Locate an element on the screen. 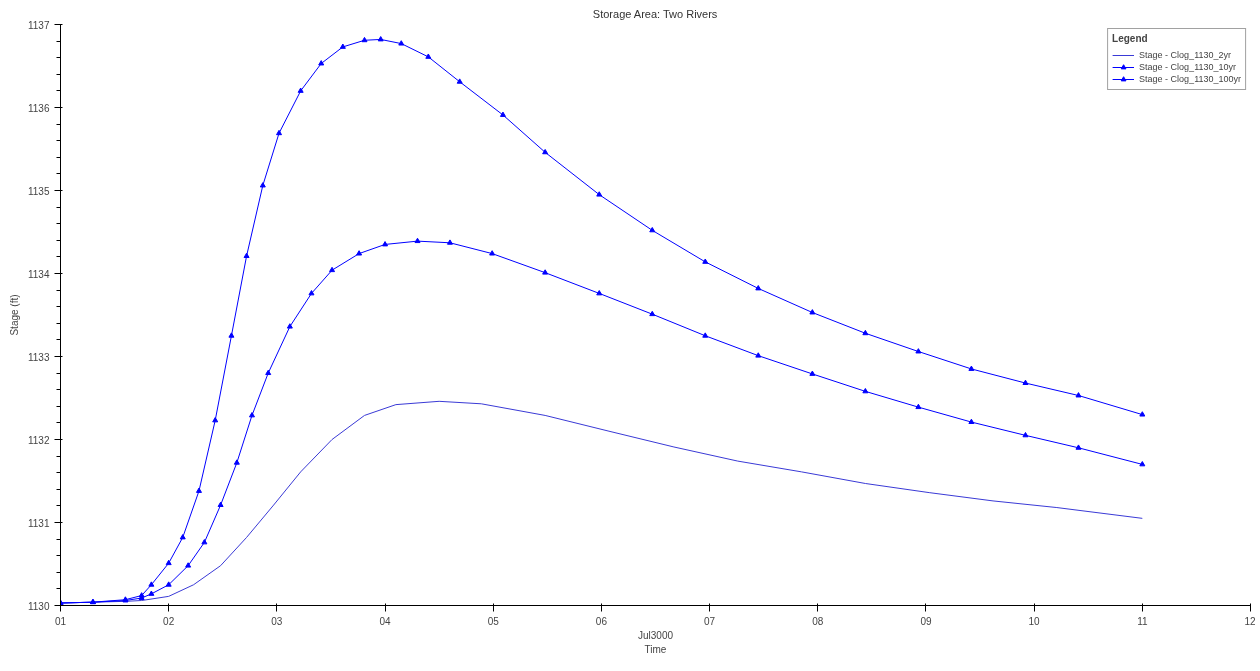 This screenshot has width=1260, height=671. x-axis-title: Time is located at coordinates (655, 649).